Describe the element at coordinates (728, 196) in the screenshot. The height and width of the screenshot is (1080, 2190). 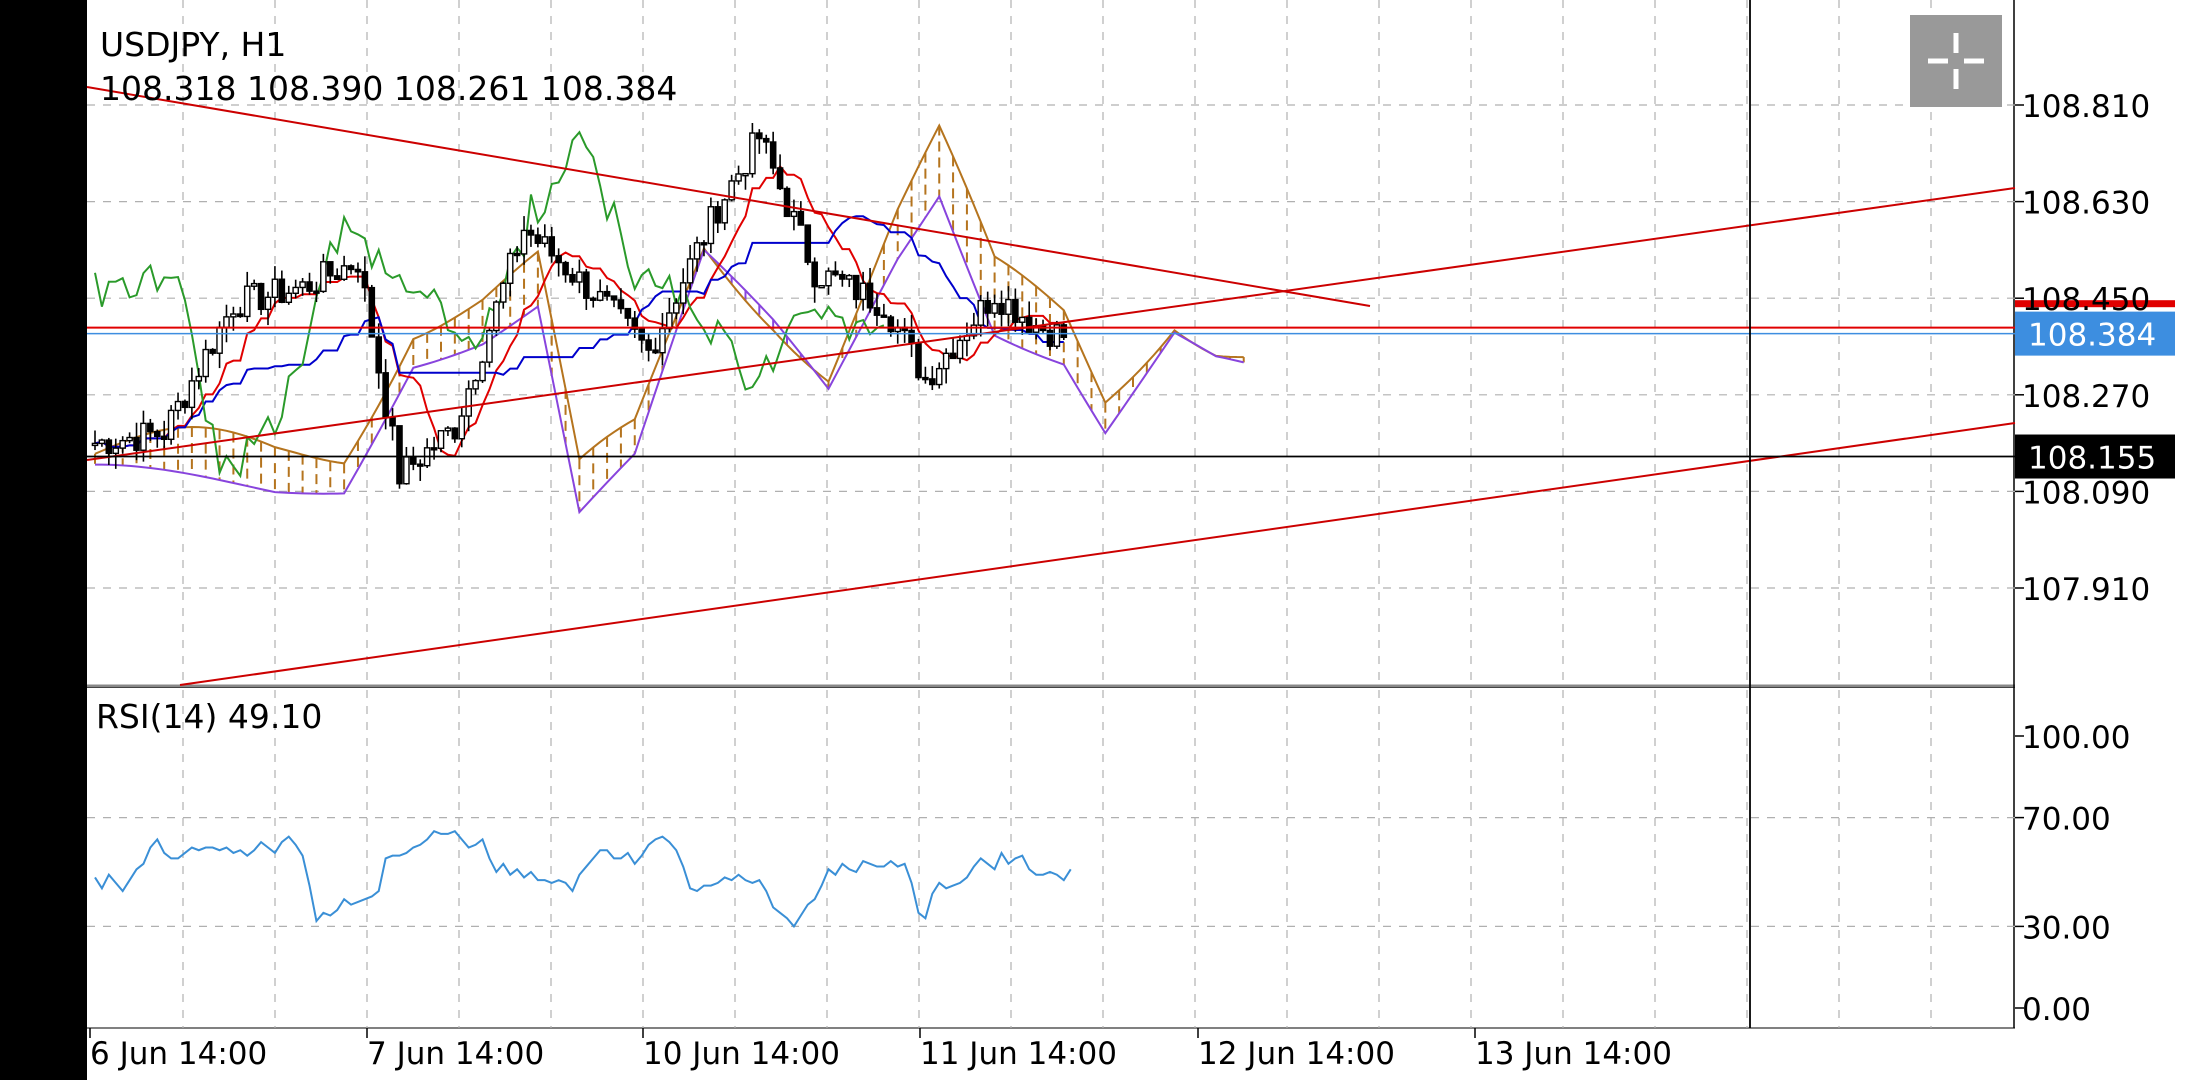
I see `trendline-descending` at that location.